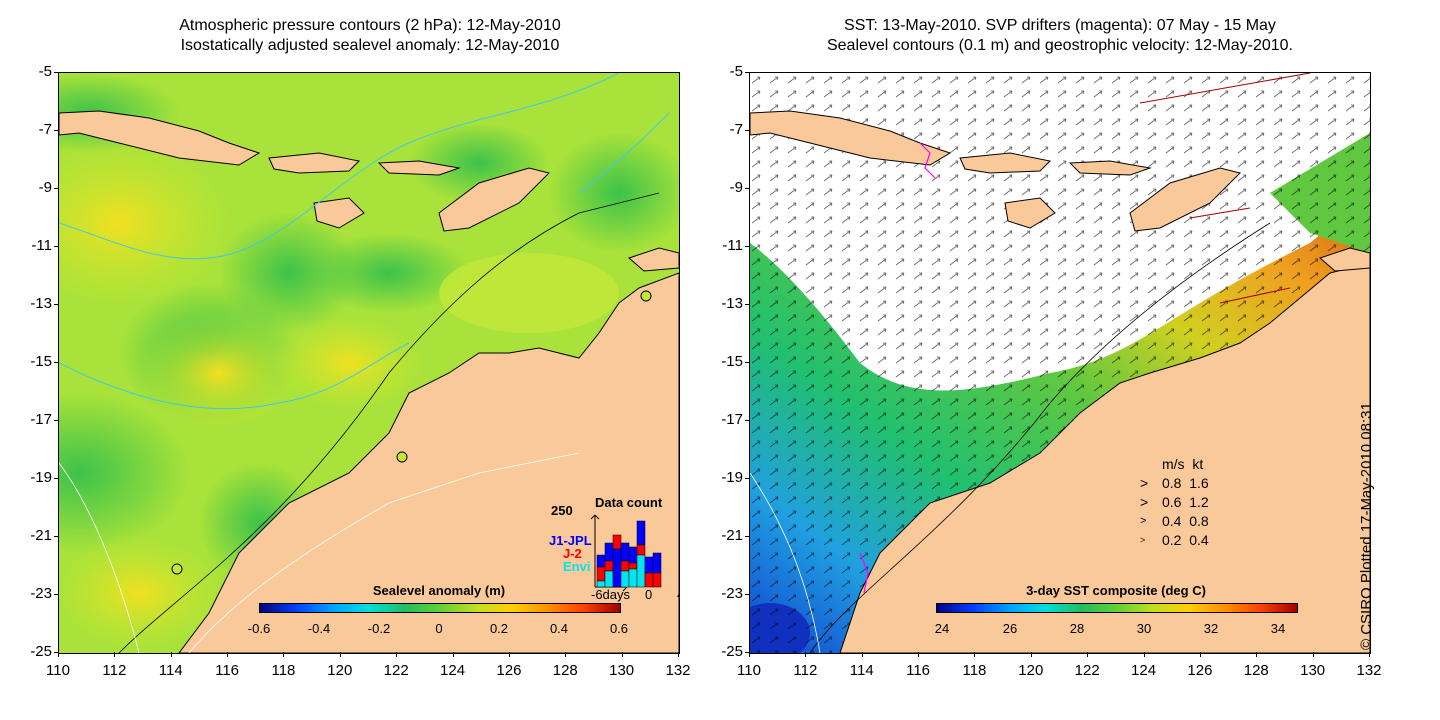  Describe the element at coordinates (41, 651) in the screenshot. I see `left-latitude-tick-label: -25` at that location.